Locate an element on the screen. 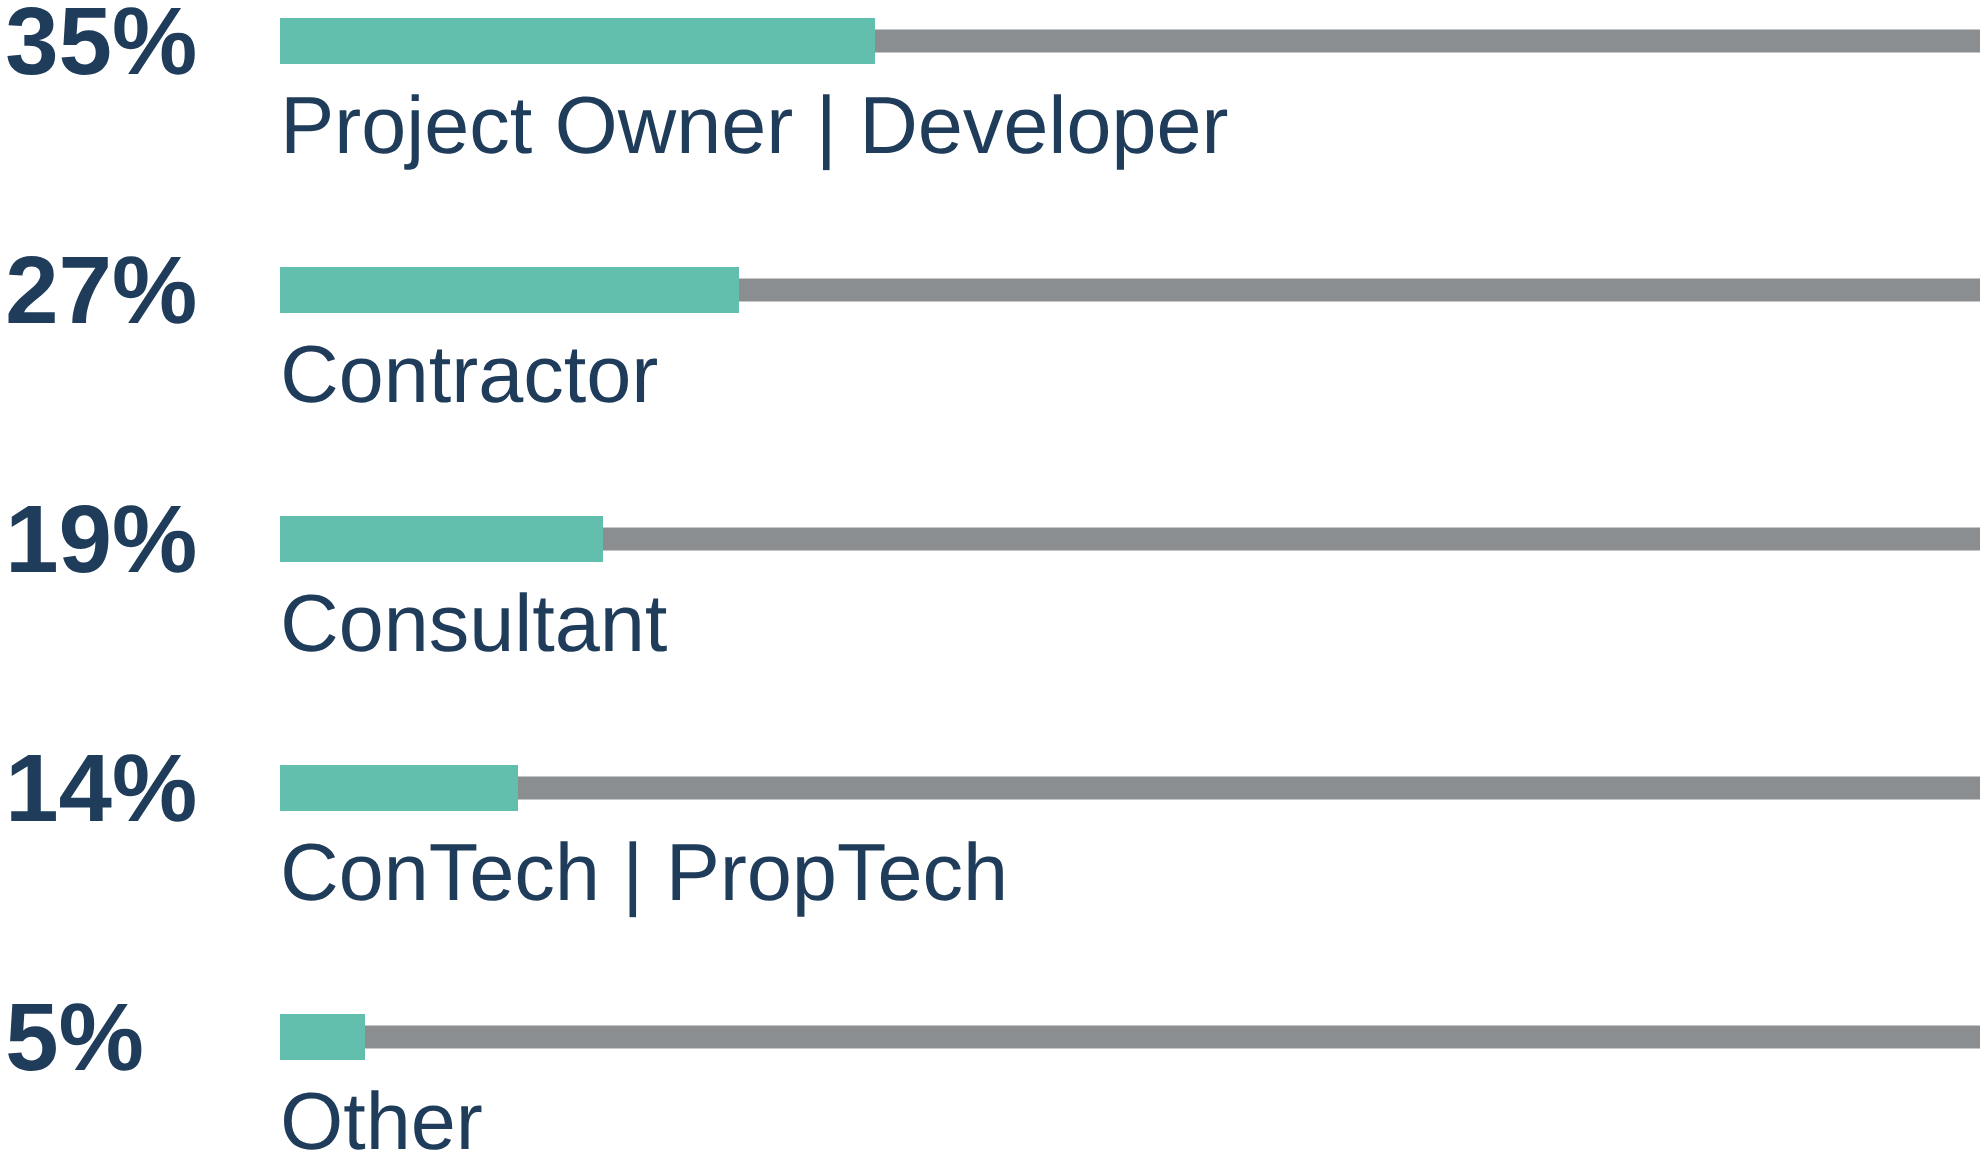 This screenshot has height=1162, width=1980. y-tick-label: Other is located at coordinates (383, 1120).